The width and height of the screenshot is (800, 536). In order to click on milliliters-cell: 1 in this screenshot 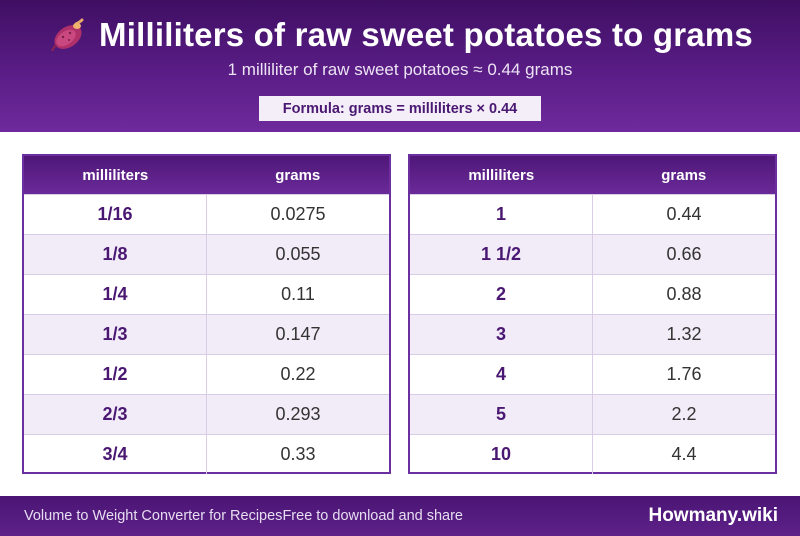, I will do `click(501, 214)`.